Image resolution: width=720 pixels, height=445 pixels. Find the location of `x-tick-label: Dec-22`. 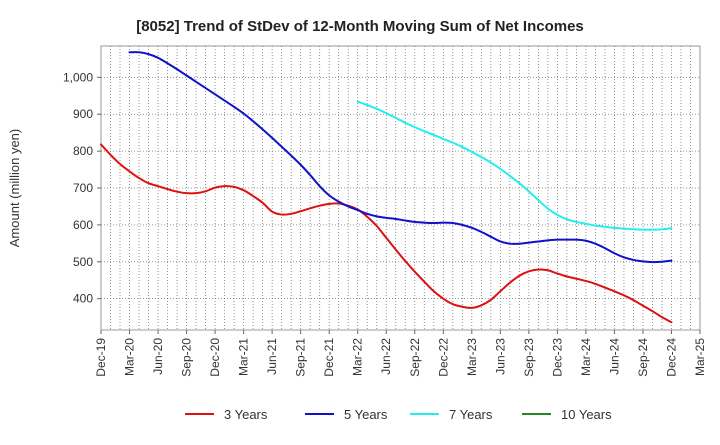

x-tick-label: Dec-22 is located at coordinates (443, 357).